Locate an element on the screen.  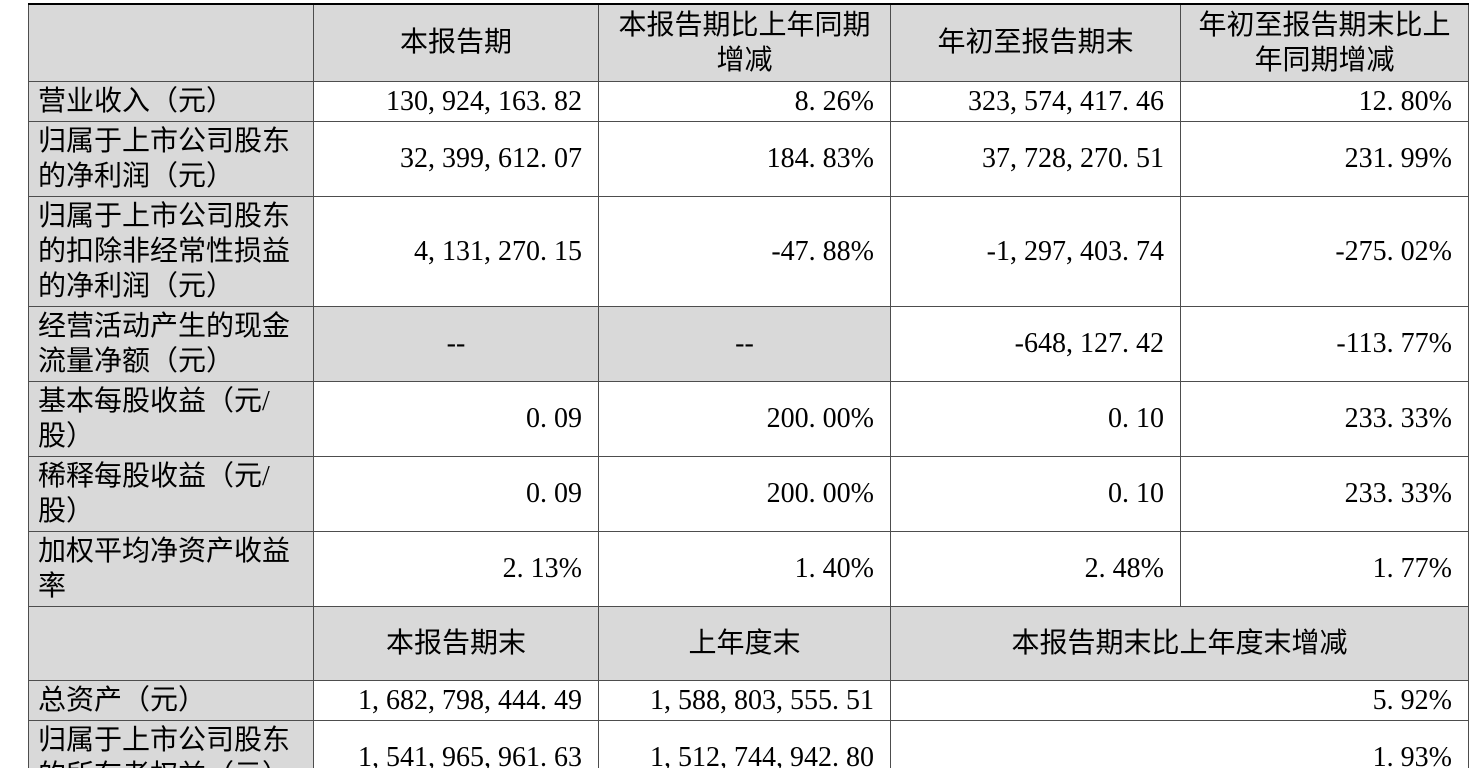
net-profit-excl-nonrecurring-current-period-yoy: -47. 88% is located at coordinates (744, 251).